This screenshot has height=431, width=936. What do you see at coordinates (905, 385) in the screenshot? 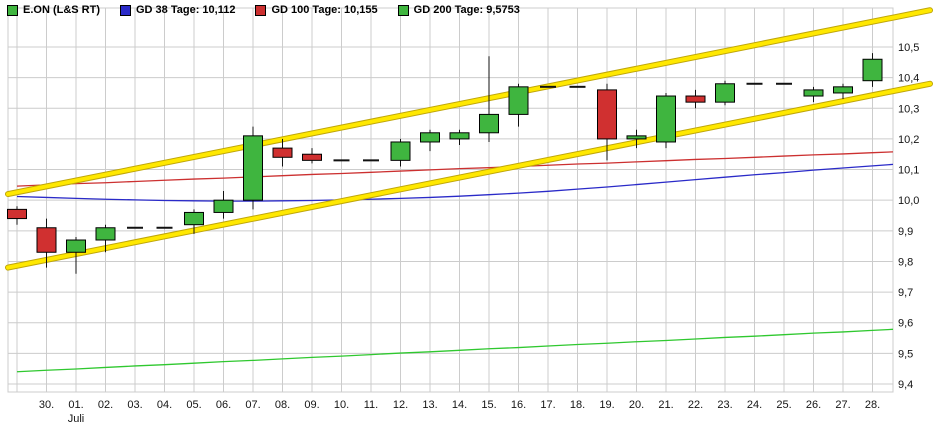
I see `y-tick-label: 9,4` at bounding box center [905, 385].